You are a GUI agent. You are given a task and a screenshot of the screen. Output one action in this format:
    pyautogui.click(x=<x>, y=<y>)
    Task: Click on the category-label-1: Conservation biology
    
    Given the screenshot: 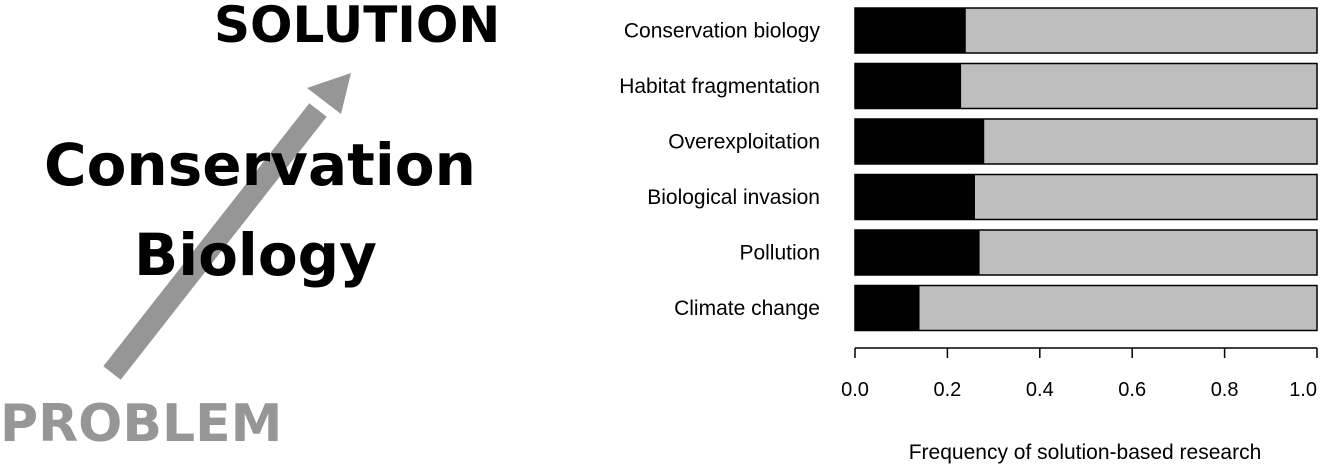 What is the action you would take?
    pyautogui.click(x=722, y=31)
    